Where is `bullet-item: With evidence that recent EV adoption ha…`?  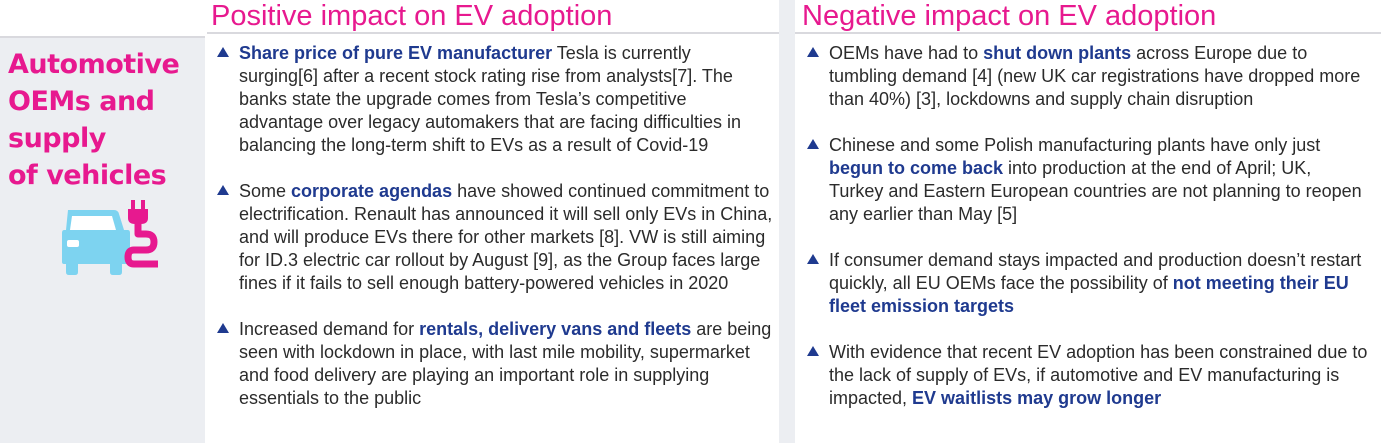 bullet-item: With evidence that recent EV adoption ha… is located at coordinates (1088, 375).